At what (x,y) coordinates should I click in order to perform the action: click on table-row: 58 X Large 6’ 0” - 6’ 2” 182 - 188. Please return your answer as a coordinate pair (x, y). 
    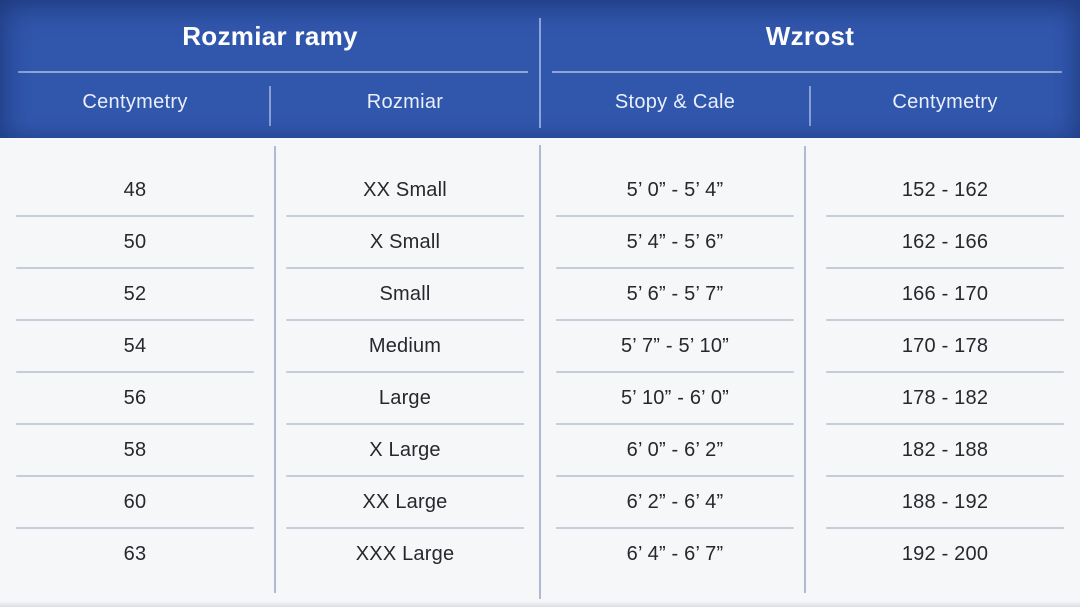
    Looking at the image, I should click on (540, 450).